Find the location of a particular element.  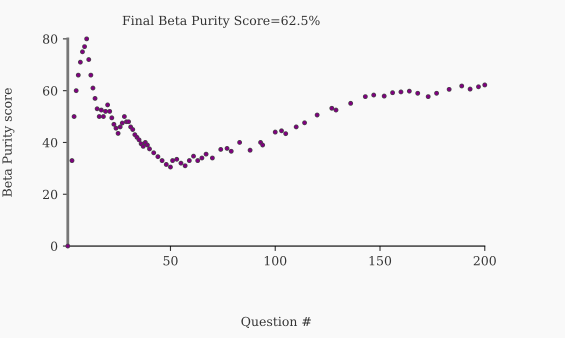

y-tick-label: 20 is located at coordinates (50, 195).